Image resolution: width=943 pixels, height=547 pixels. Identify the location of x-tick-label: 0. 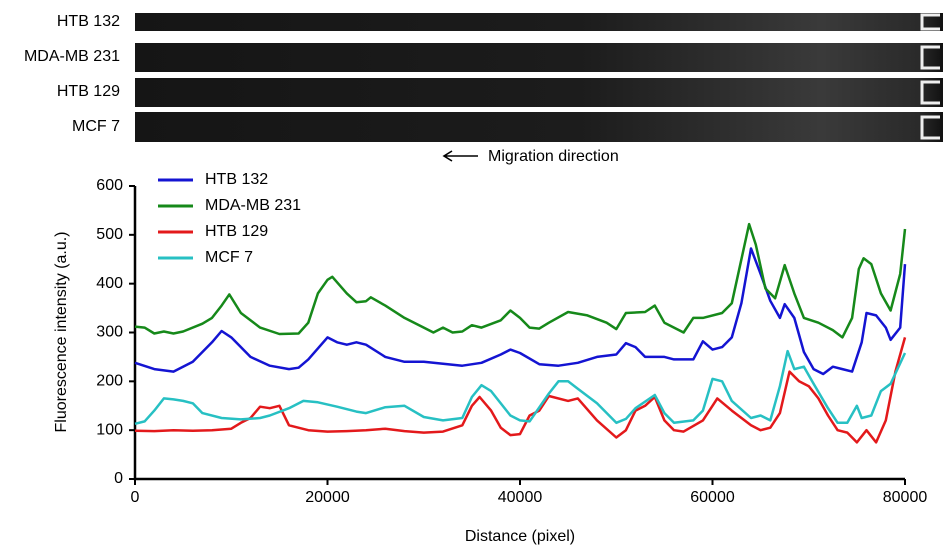
(135, 497).